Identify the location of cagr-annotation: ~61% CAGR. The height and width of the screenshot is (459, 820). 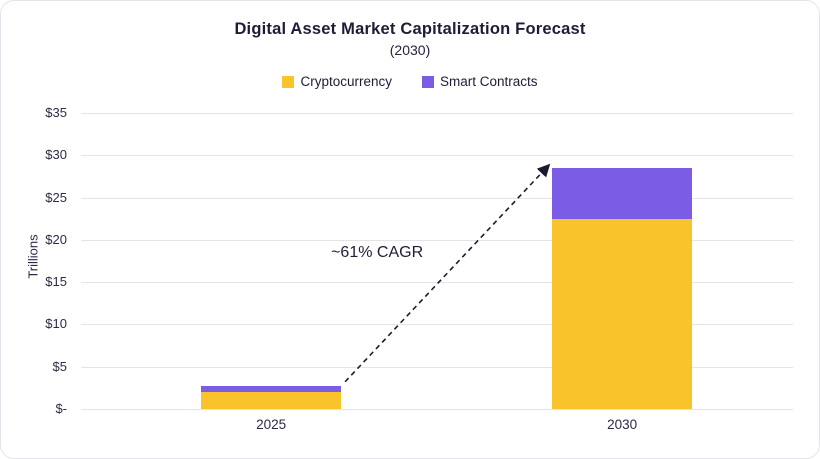
(377, 253).